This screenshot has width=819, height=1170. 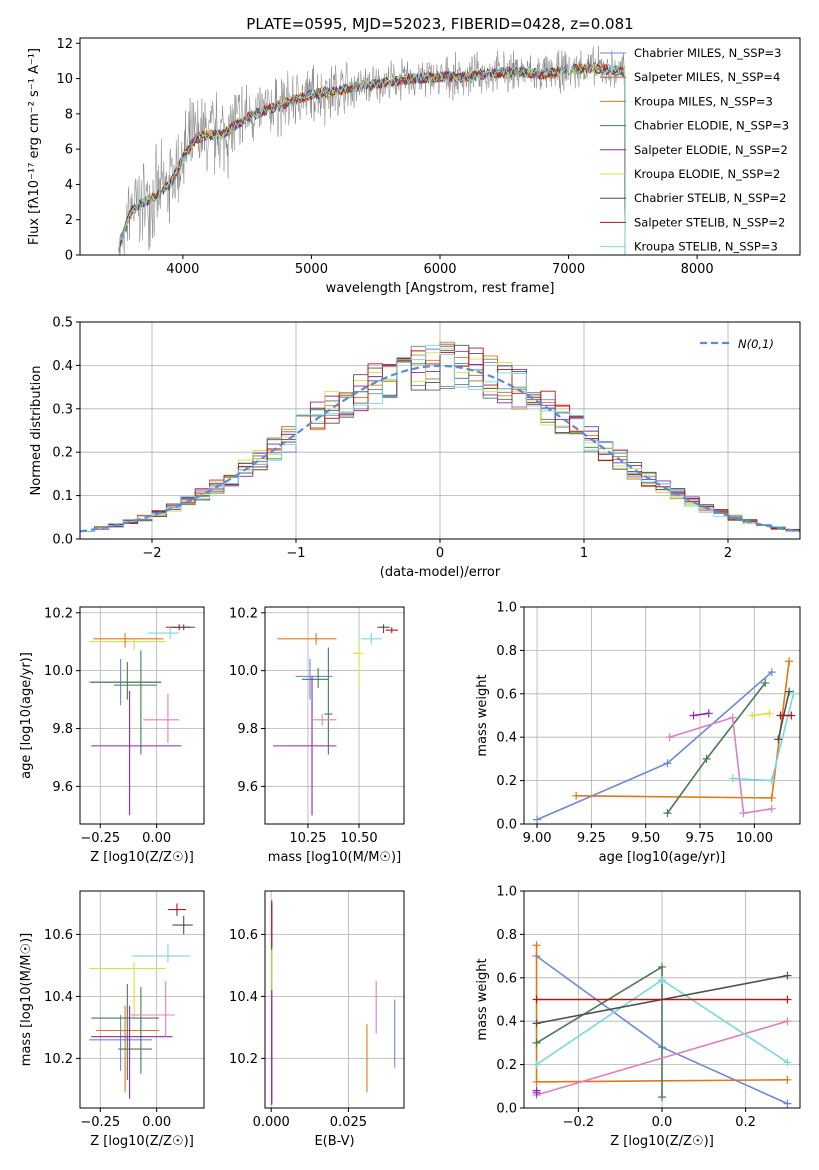 What do you see at coordinates (697, 269) in the screenshot?
I see `x-tick-label: 8000` at bounding box center [697, 269].